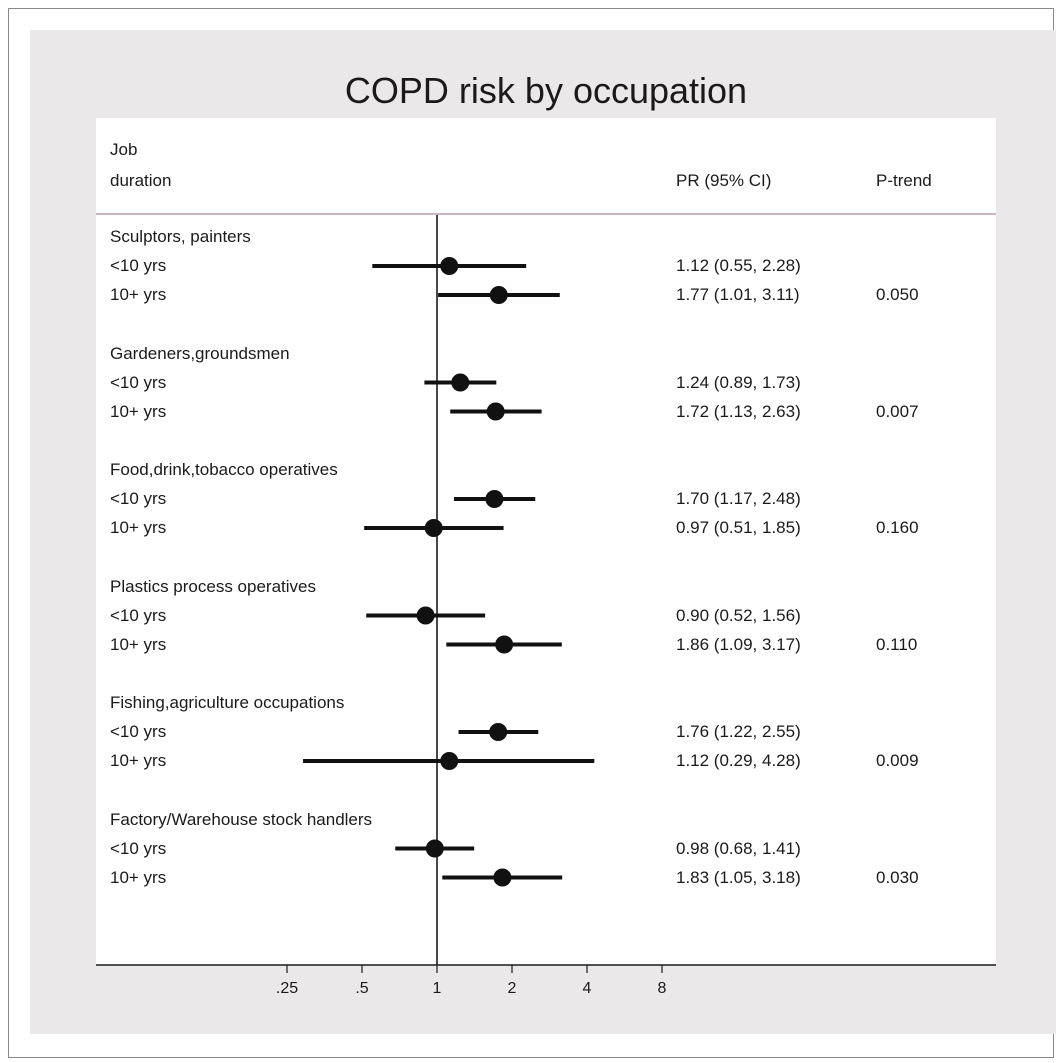 This screenshot has height=1063, width=1060. What do you see at coordinates (897, 527) in the screenshot?
I see `ptrend-value: 0.160` at bounding box center [897, 527].